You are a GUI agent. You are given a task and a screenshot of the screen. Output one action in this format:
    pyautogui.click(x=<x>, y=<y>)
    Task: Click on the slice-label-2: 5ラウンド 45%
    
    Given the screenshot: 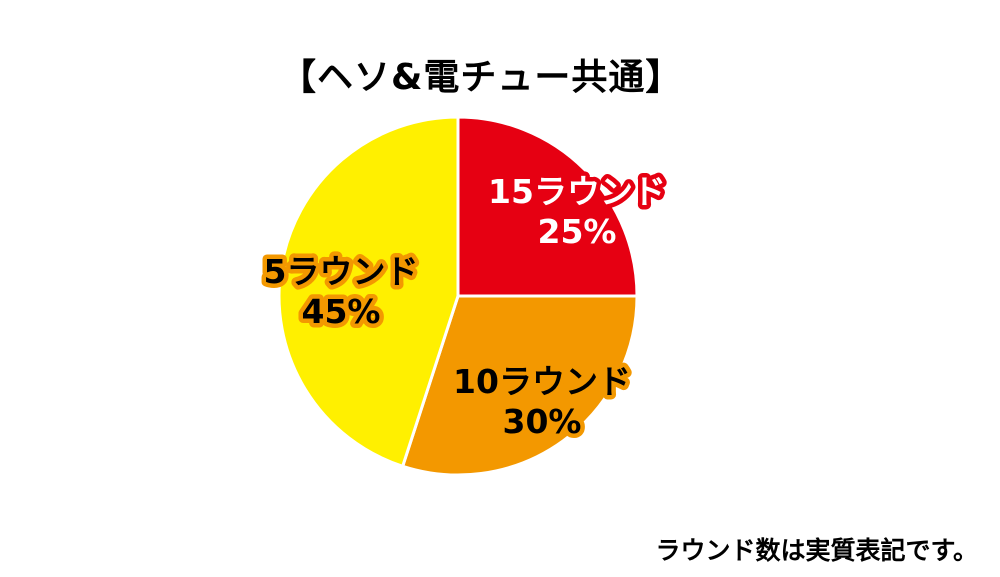 What is the action you would take?
    pyautogui.click(x=341, y=291)
    